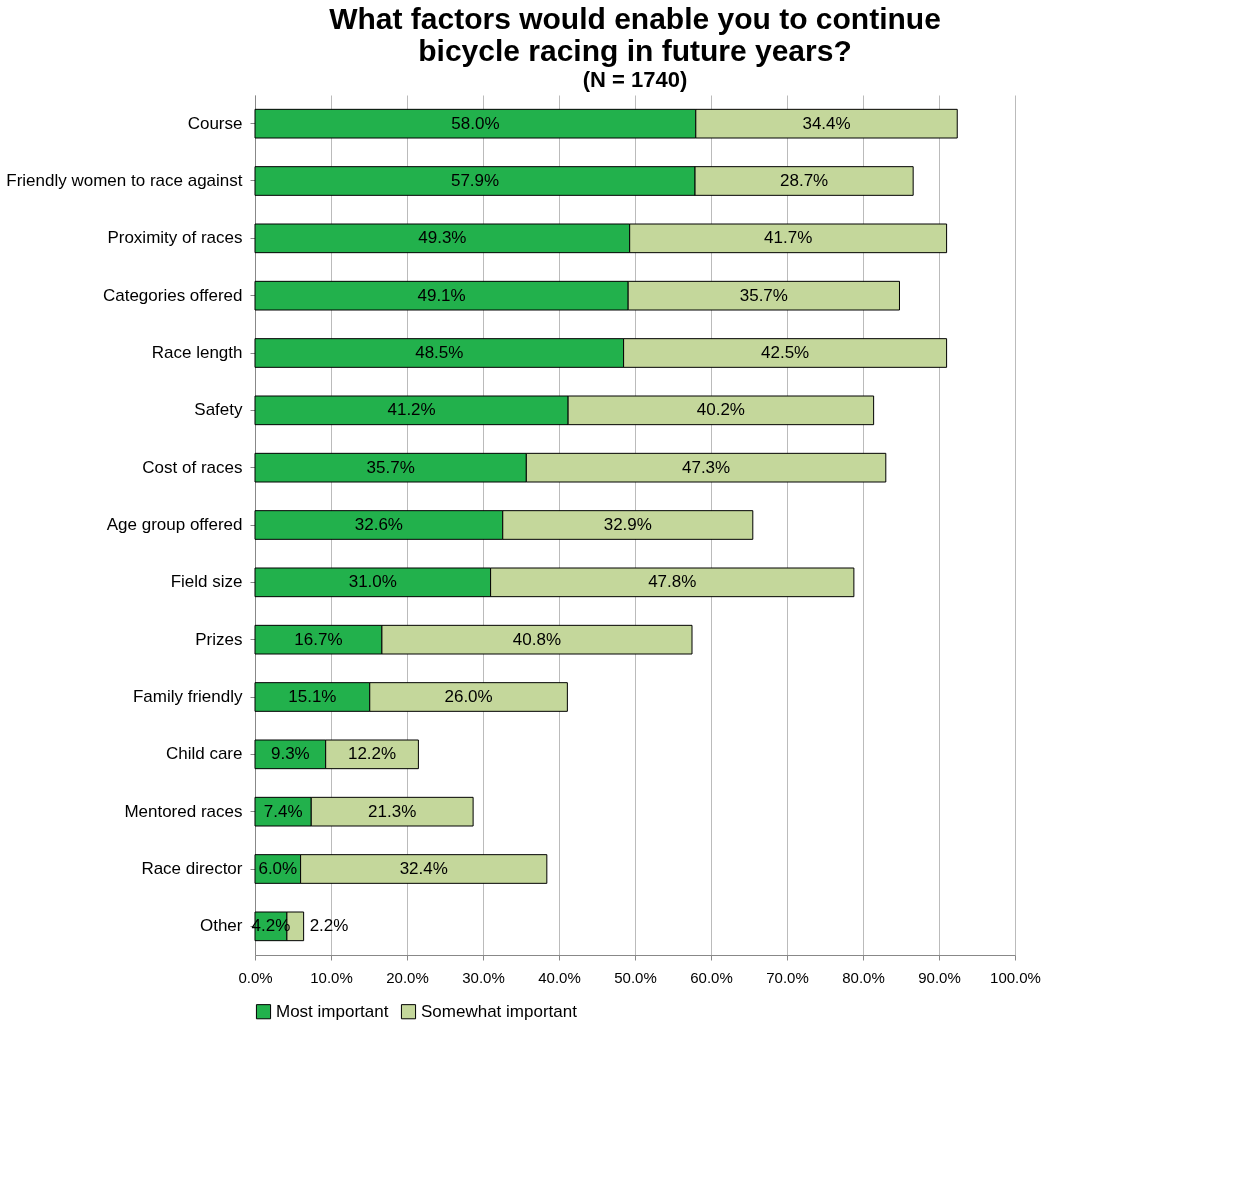  I want to click on data-label: 12.2%, so click(372, 754).